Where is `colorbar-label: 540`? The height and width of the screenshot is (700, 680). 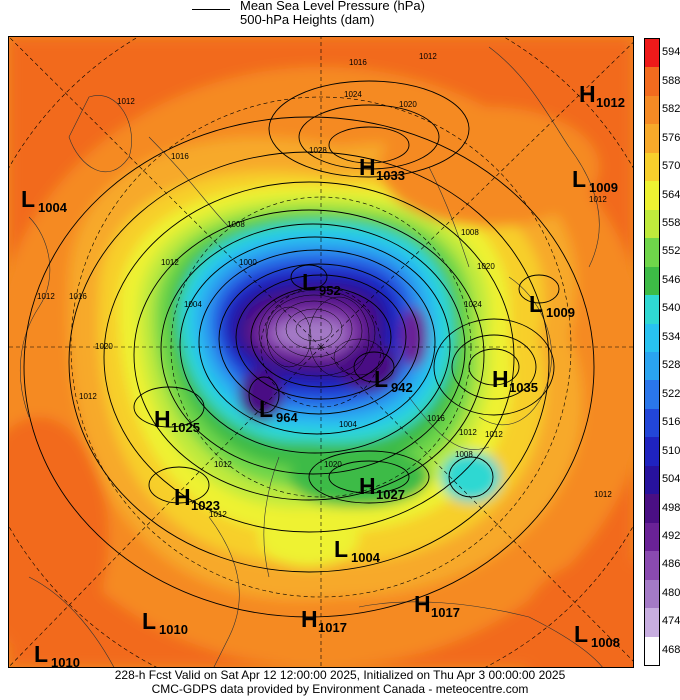 colorbar-label: 540 is located at coordinates (671, 308).